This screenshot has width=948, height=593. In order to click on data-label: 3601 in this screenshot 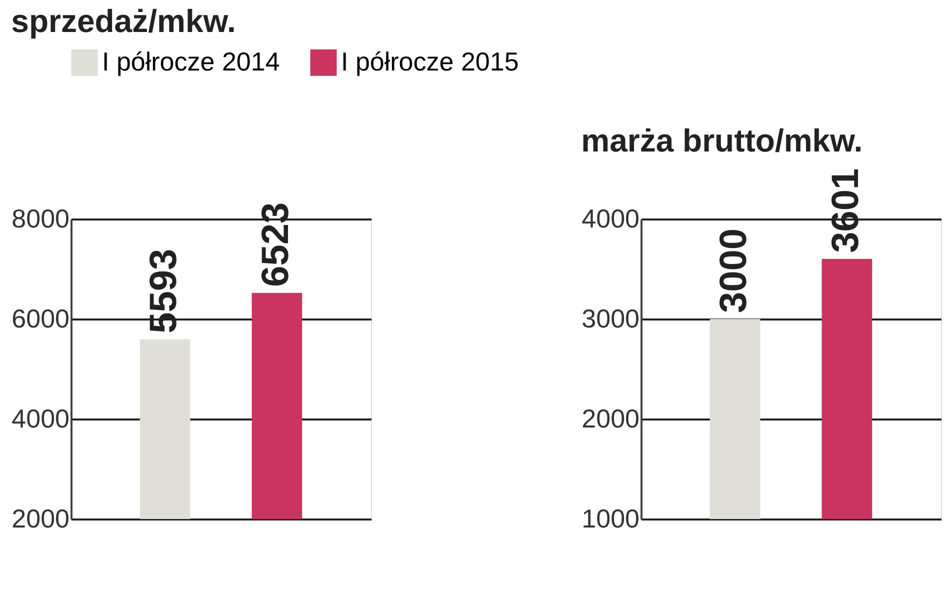, I will do `click(845, 210)`.